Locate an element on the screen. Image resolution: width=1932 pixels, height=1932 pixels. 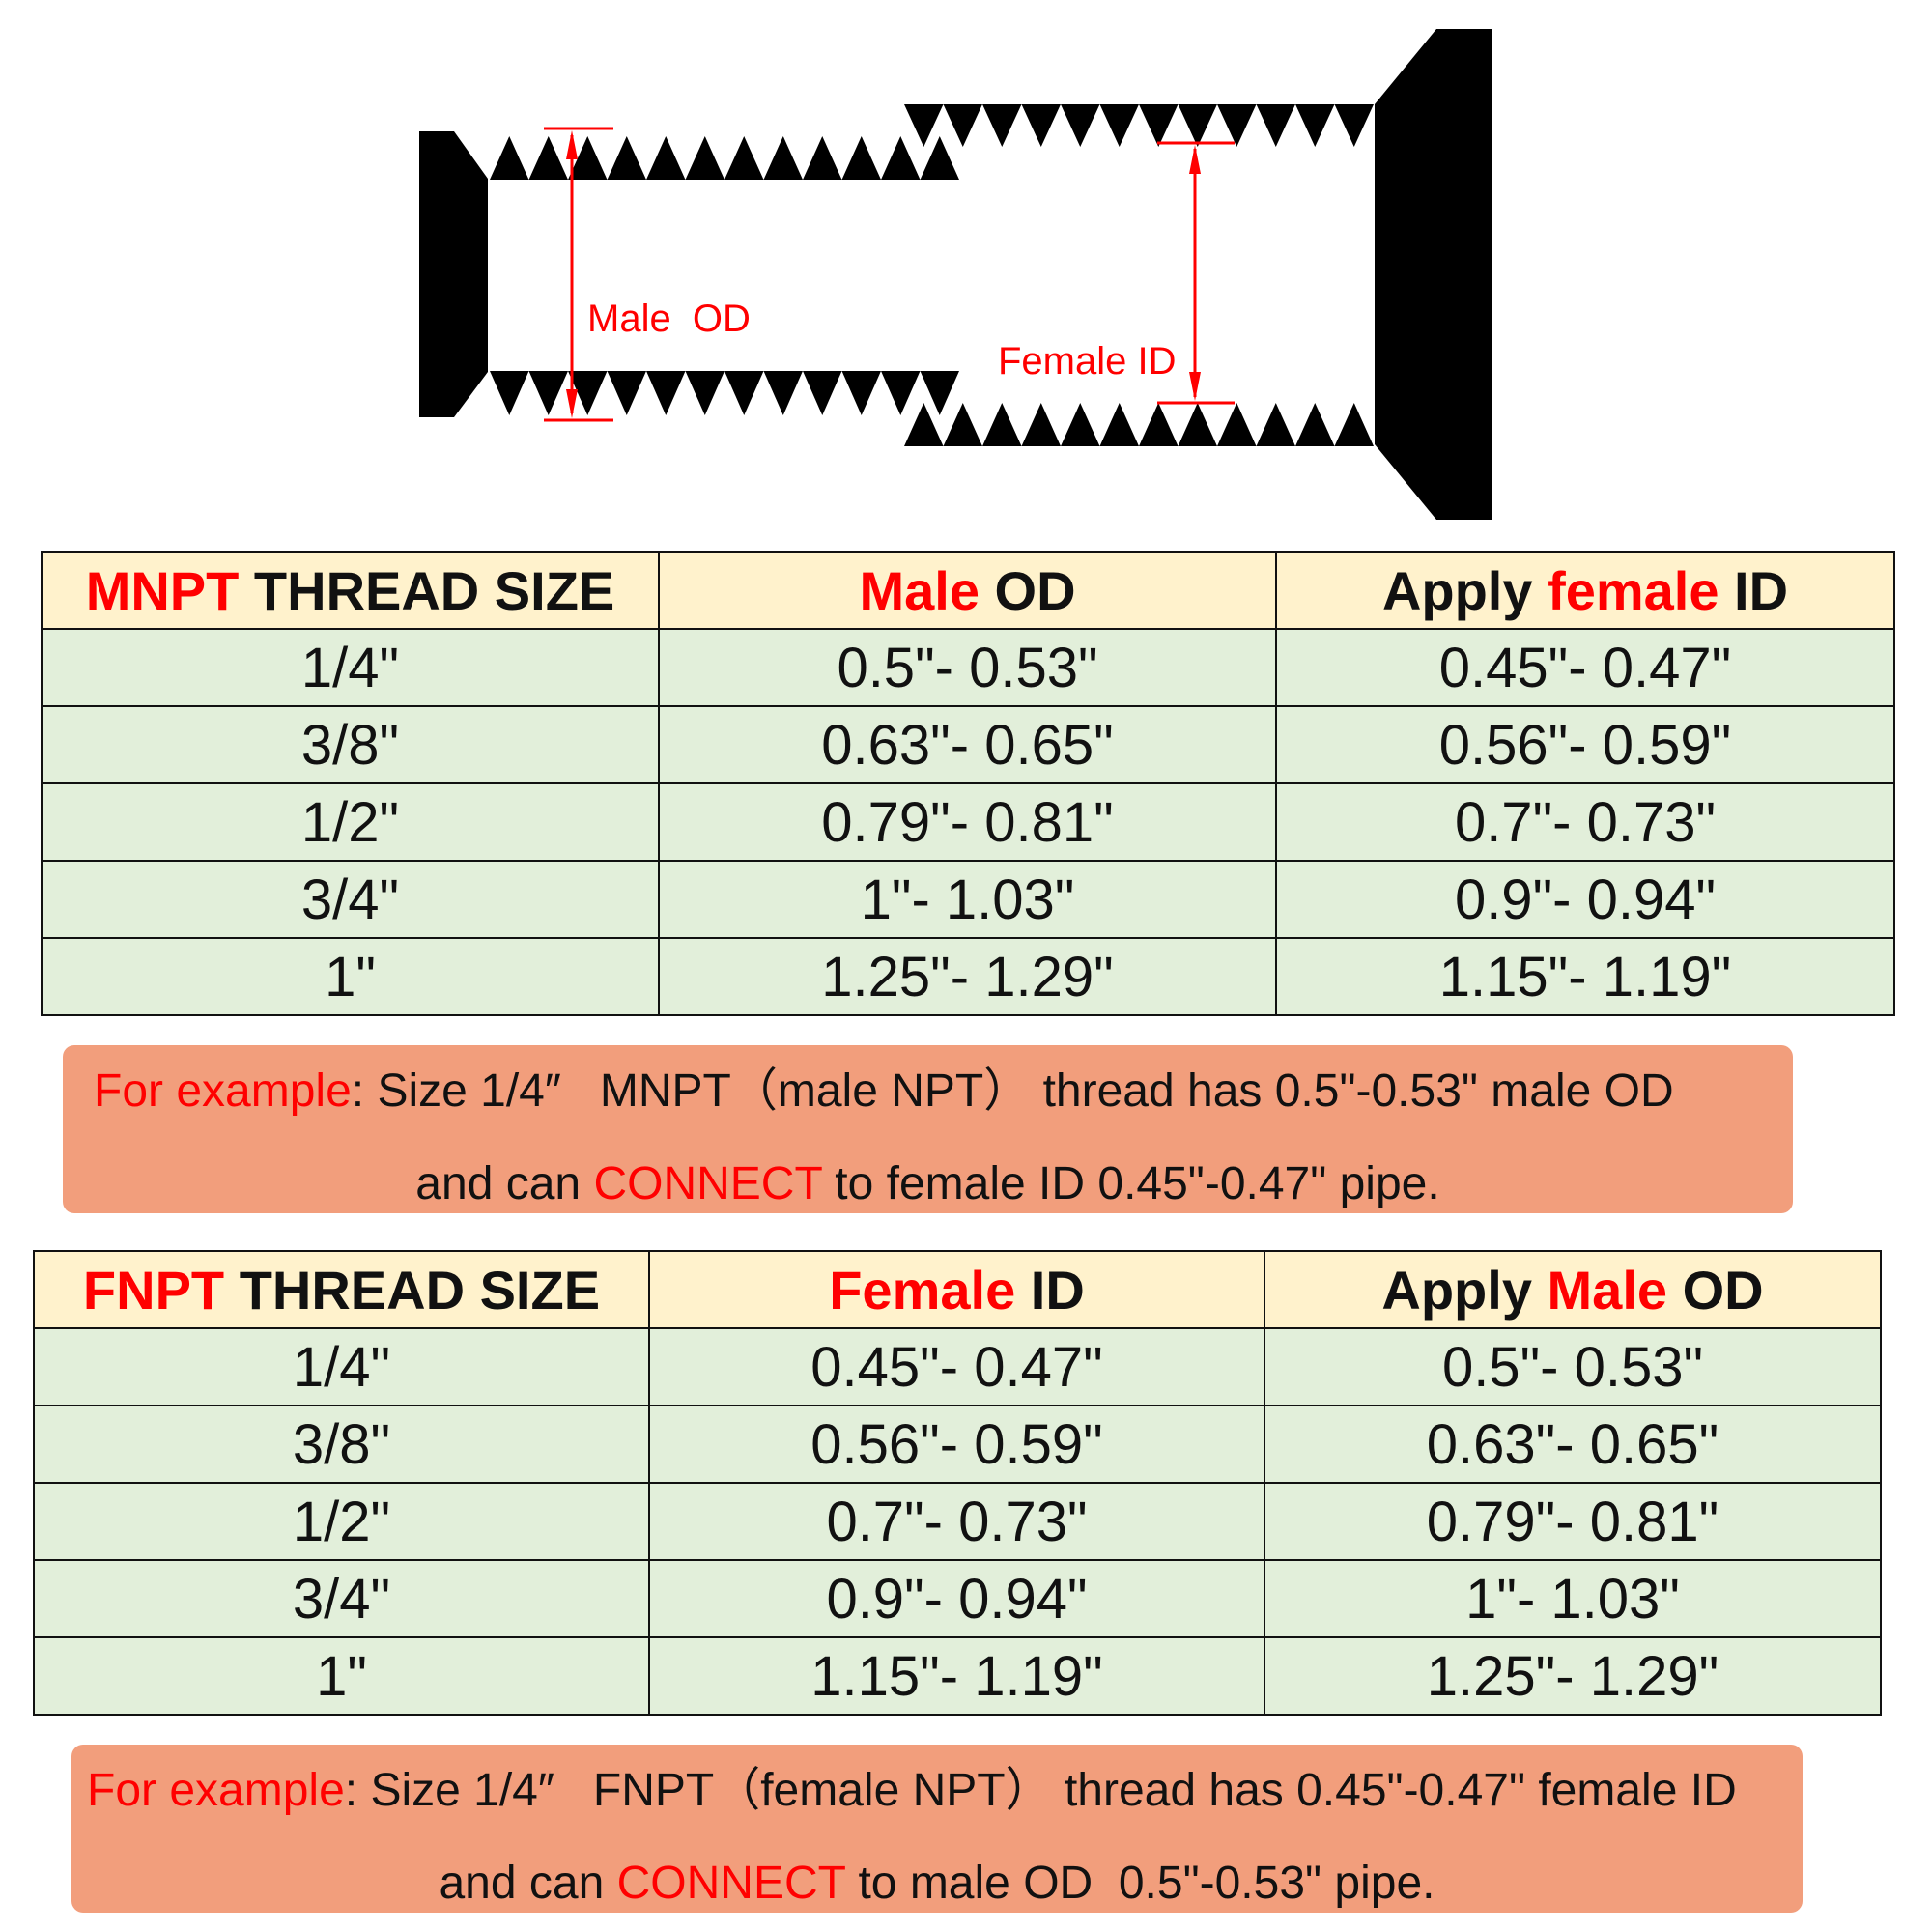
cell-range-1: 1.15"- 1.19" is located at coordinates (956, 1676).